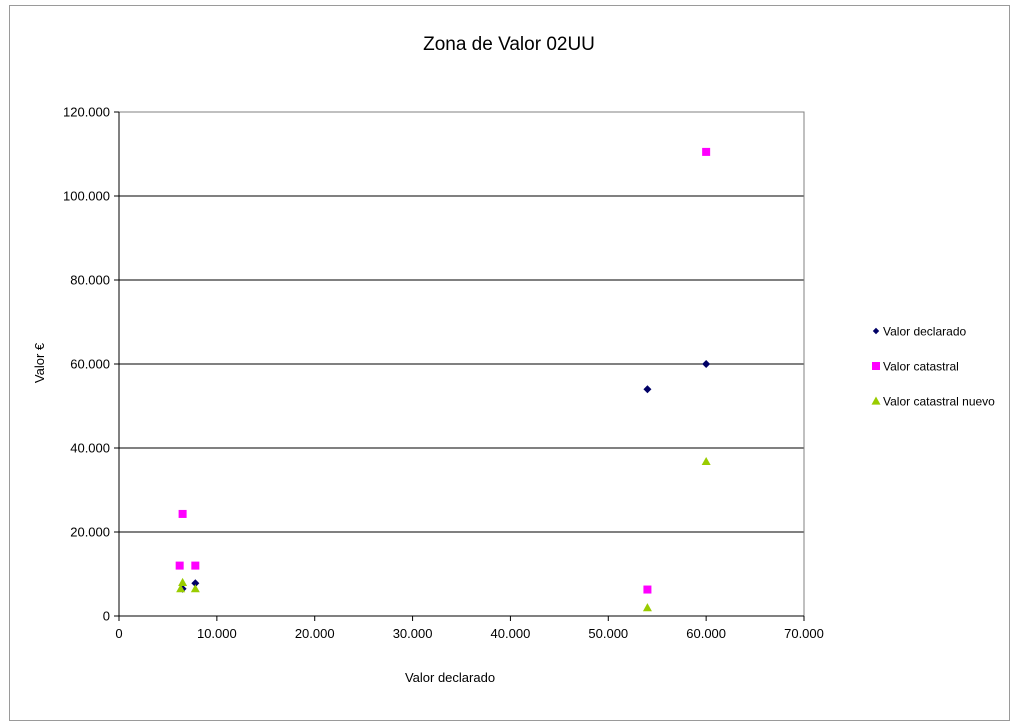 Image resolution: width=1011 pixels, height=722 pixels. What do you see at coordinates (86, 196) in the screenshot?
I see `y-tick-label: 100.000` at bounding box center [86, 196].